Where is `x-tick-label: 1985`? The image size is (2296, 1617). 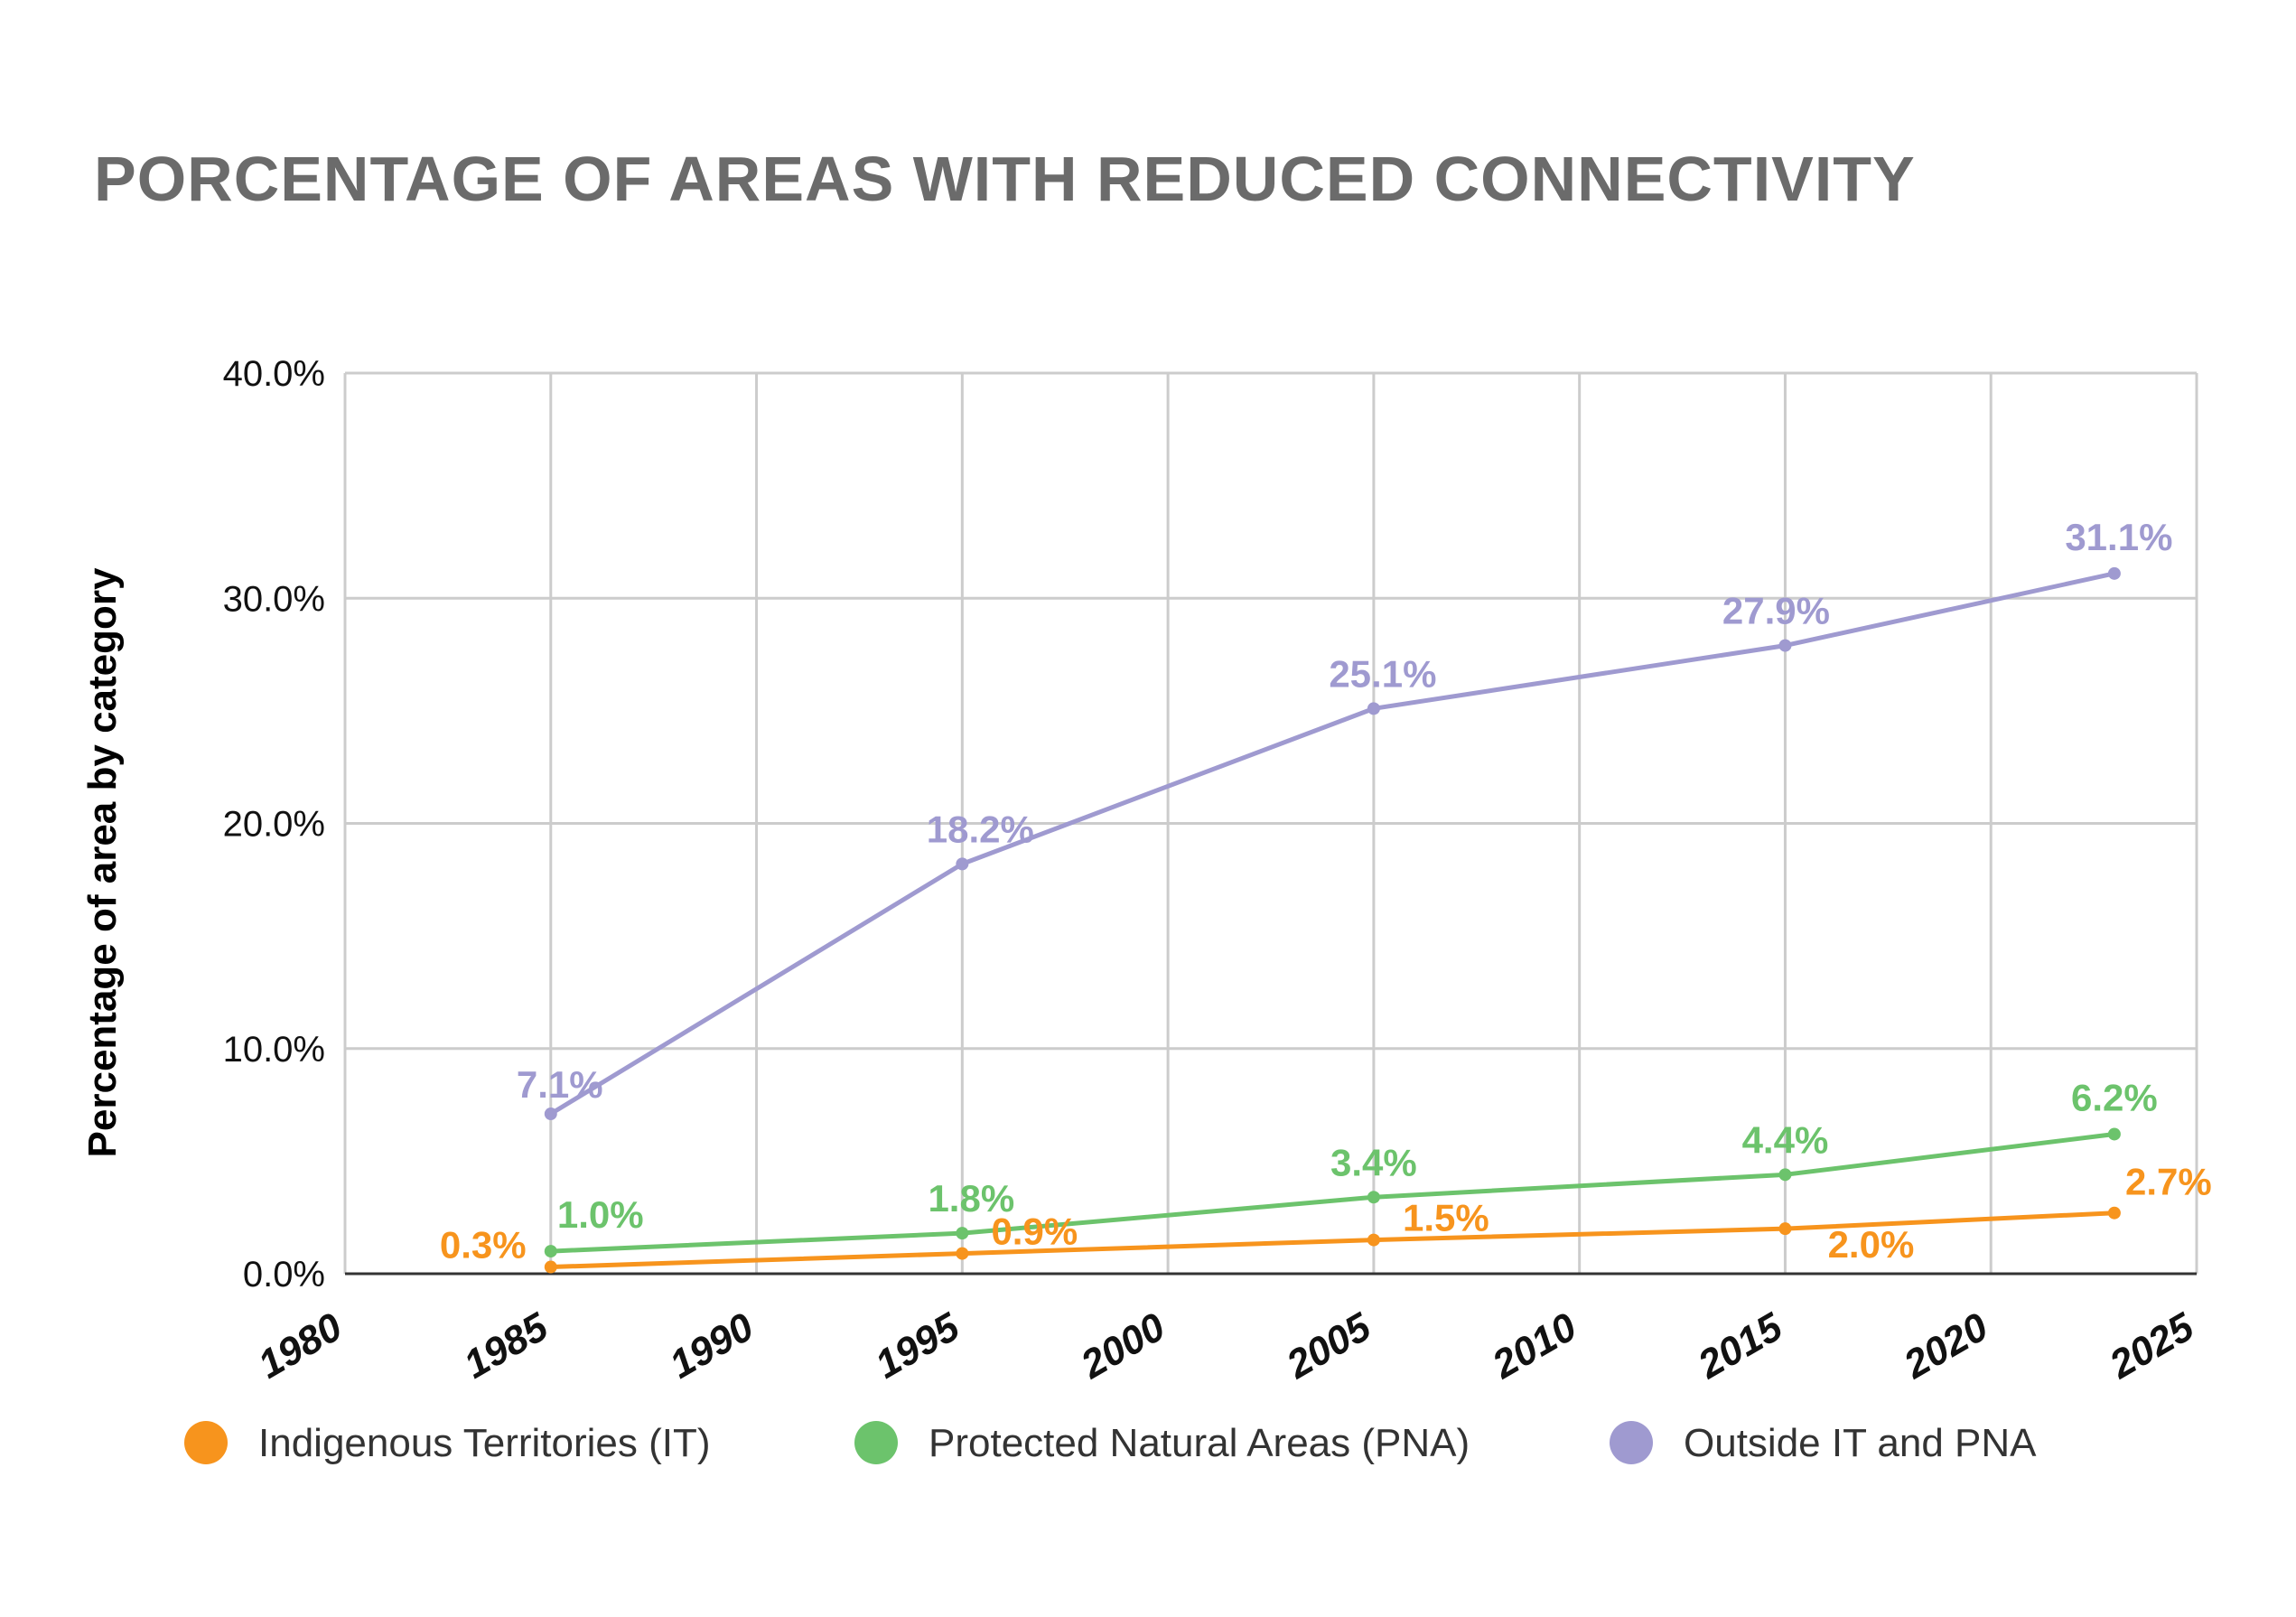 x-tick-label: 1985 is located at coordinates (507, 1346).